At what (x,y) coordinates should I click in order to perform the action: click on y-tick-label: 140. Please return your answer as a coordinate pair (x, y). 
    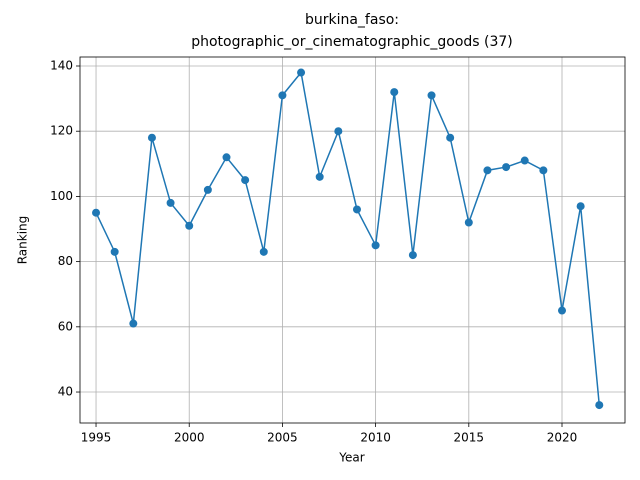
    Looking at the image, I should click on (61, 65).